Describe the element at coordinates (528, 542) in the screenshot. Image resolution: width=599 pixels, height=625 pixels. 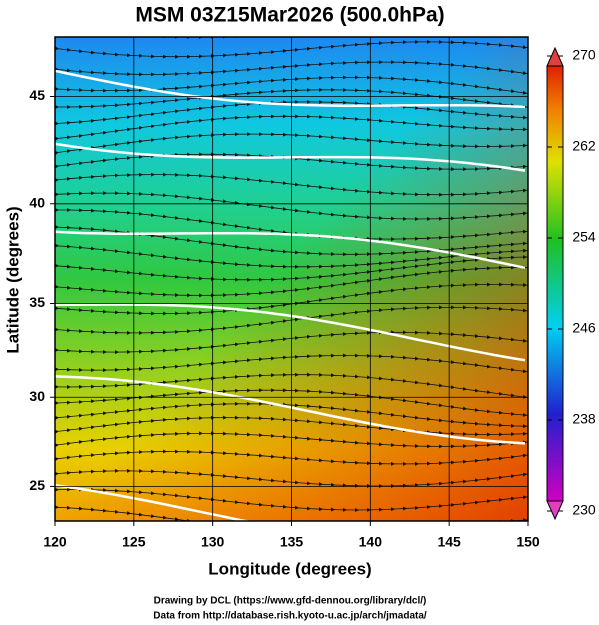
I see `x-tick-label: 150` at that location.